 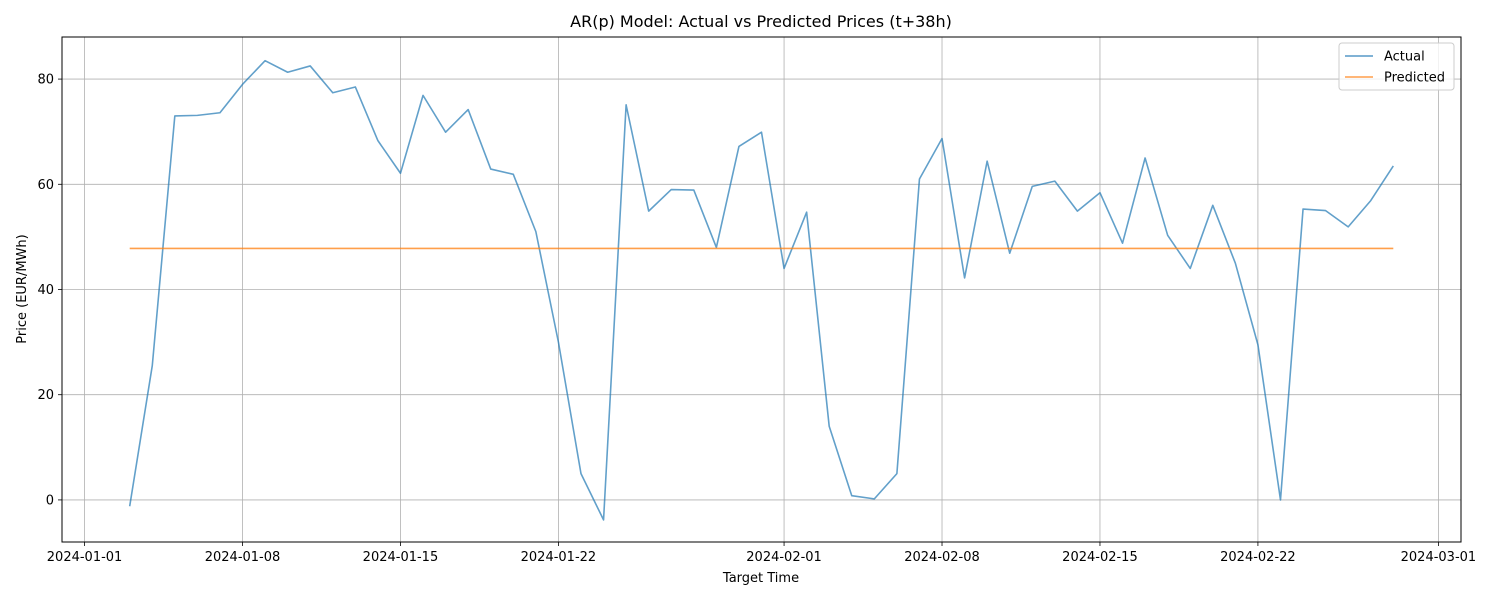 What do you see at coordinates (784, 557) in the screenshot?
I see `x-tick-label: 2024-02-01` at bounding box center [784, 557].